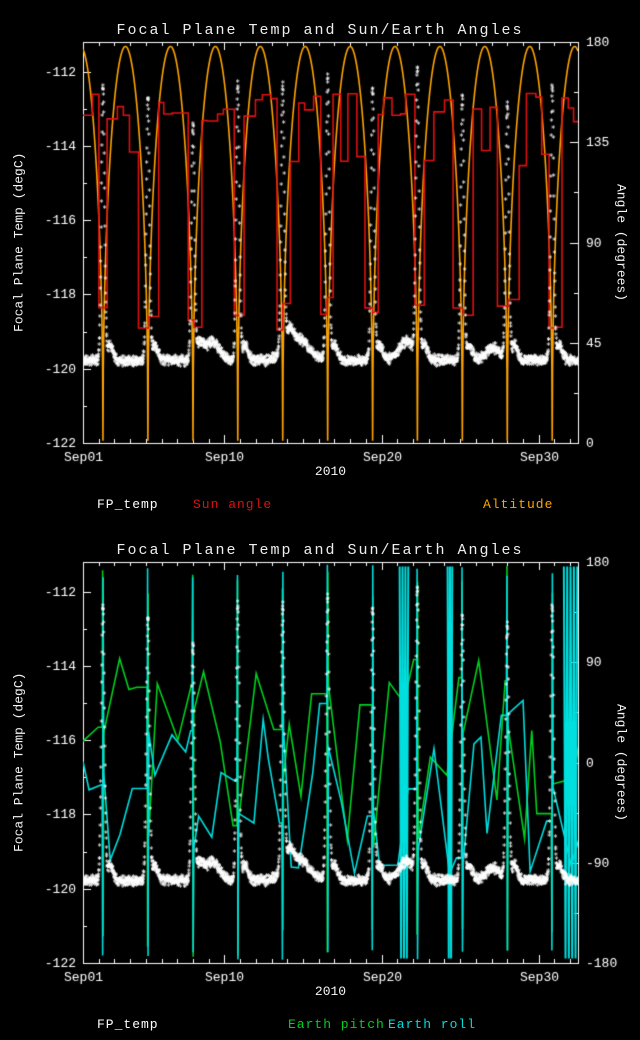  What do you see at coordinates (336, 1024) in the screenshot?
I see `legend-item-earth-pitch: Earth pitch` at bounding box center [336, 1024].